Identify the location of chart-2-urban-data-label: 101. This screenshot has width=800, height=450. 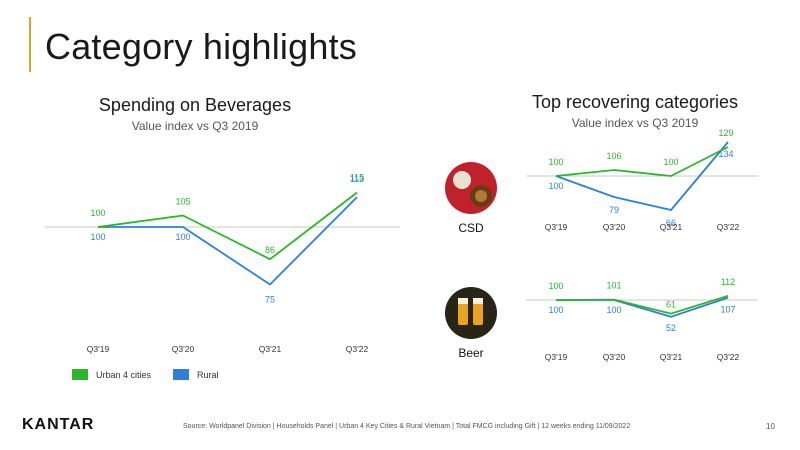
(613, 286).